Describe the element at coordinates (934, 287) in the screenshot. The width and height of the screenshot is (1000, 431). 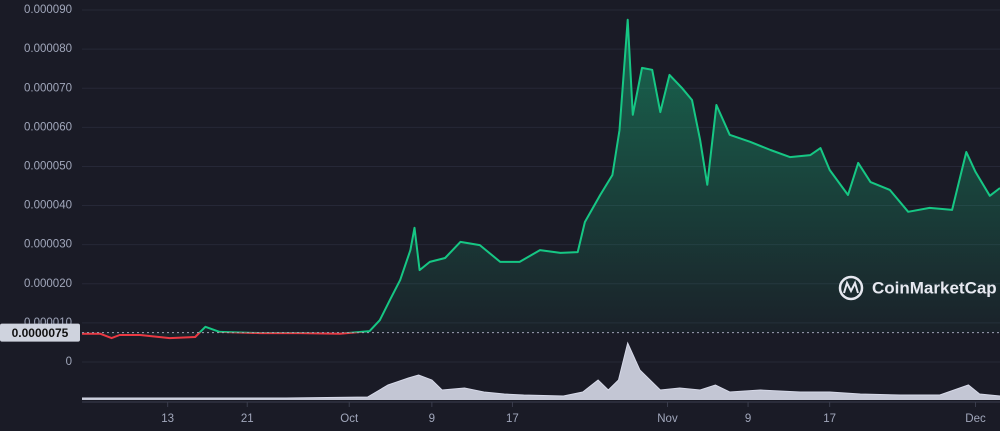
I see `watermark-text: CoinMarketCap` at that location.